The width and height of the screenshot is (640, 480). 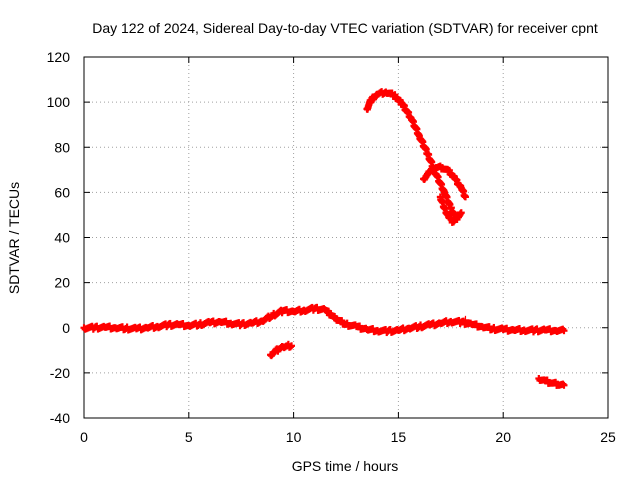 What do you see at coordinates (66, 328) in the screenshot?
I see `y-tick-label: 0` at bounding box center [66, 328].